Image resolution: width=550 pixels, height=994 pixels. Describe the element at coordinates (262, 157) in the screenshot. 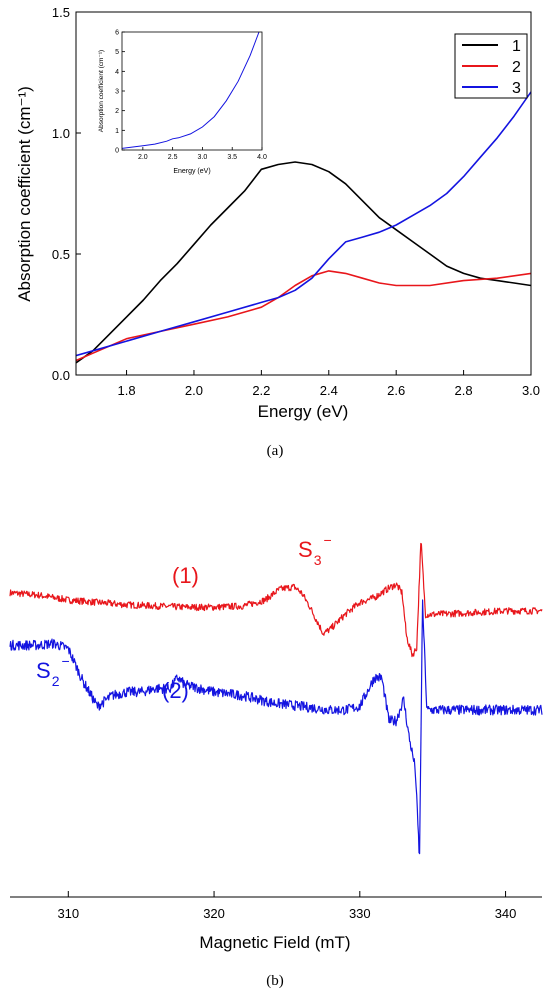

I see `inset-x-tick-label: 4.0` at that location.